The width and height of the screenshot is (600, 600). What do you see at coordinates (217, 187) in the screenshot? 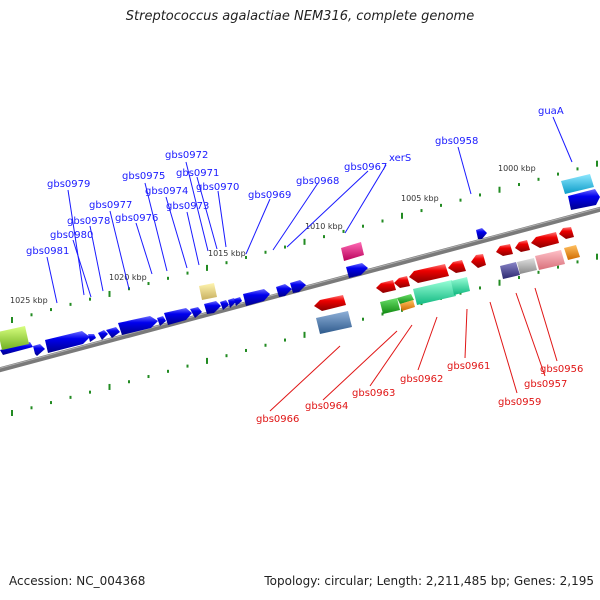
I see `gene-label-gbs0970: gbs0970` at bounding box center [217, 187].